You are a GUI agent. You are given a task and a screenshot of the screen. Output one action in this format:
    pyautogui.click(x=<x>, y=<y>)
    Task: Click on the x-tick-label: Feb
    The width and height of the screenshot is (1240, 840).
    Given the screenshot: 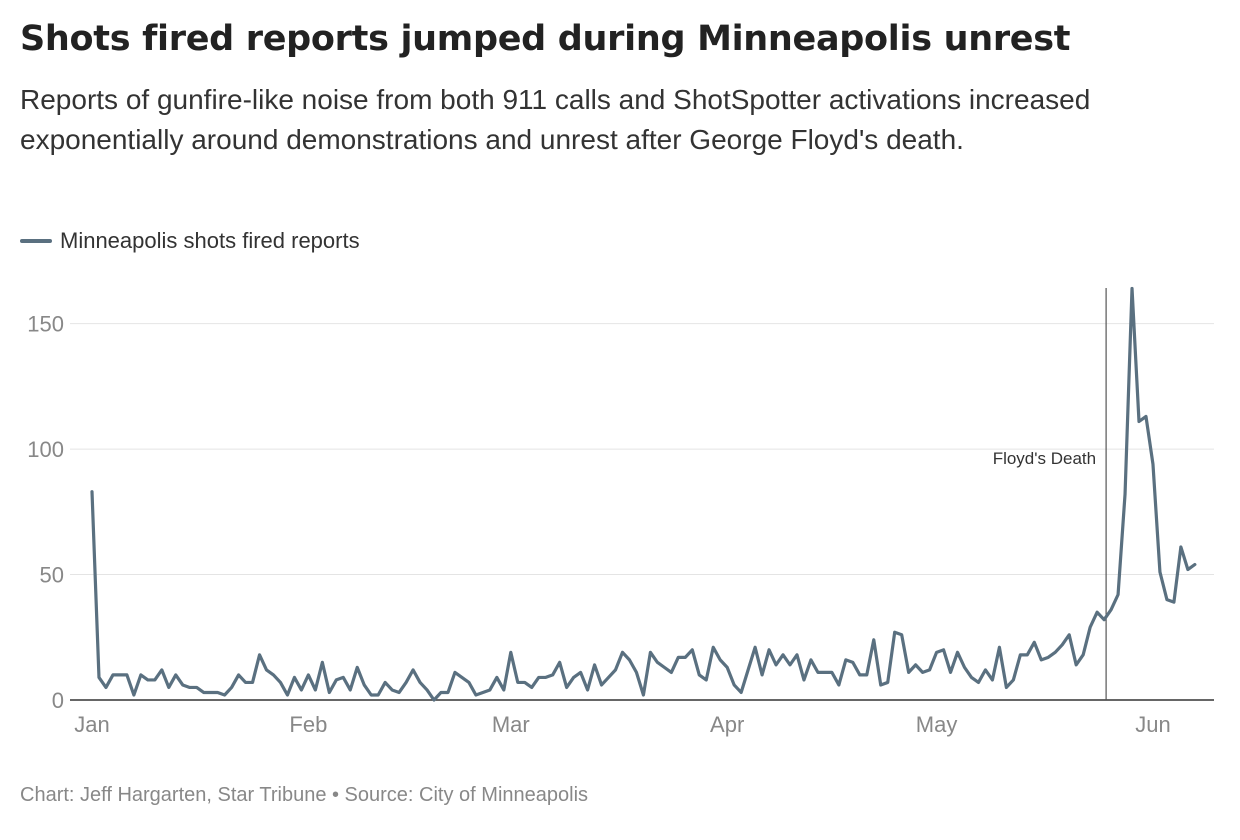 What is the action you would take?
    pyautogui.click(x=308, y=724)
    